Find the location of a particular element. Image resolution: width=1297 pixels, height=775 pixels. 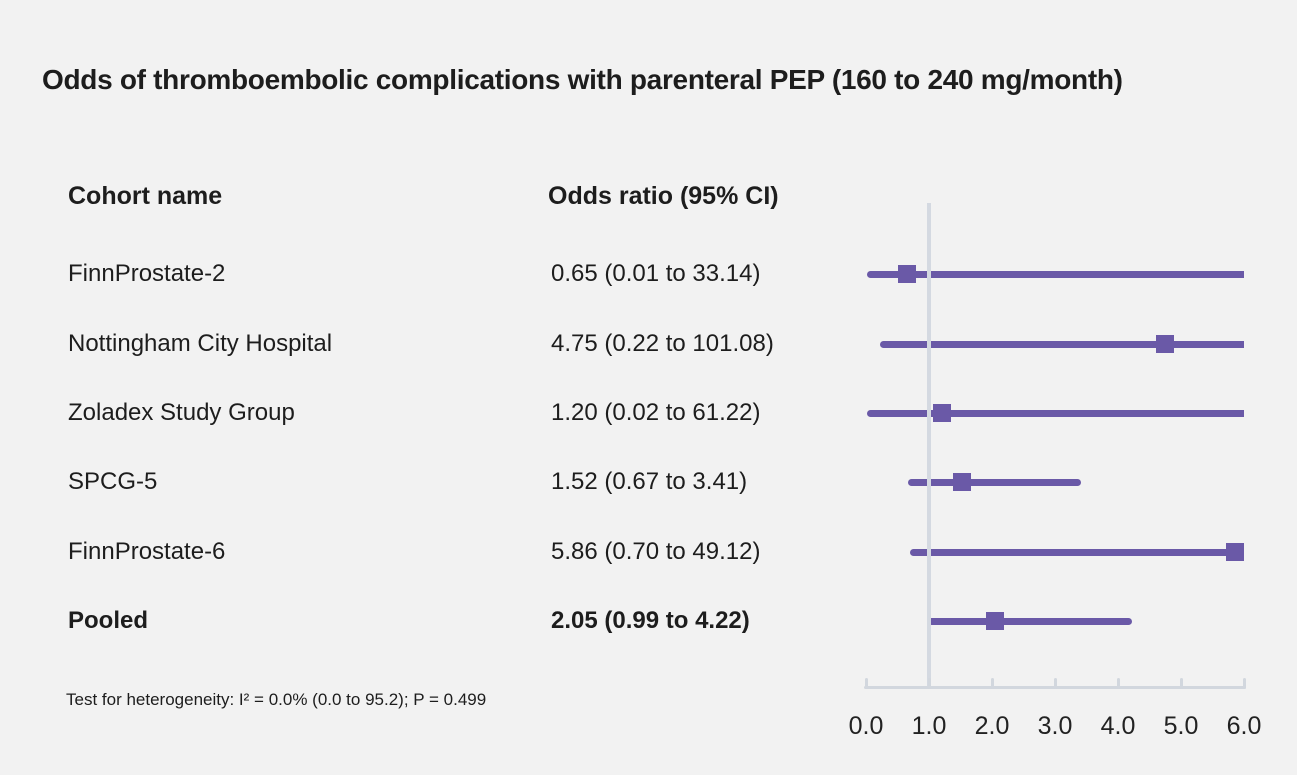

cohort-label: Nottingham City Hospital is located at coordinates (200, 343).